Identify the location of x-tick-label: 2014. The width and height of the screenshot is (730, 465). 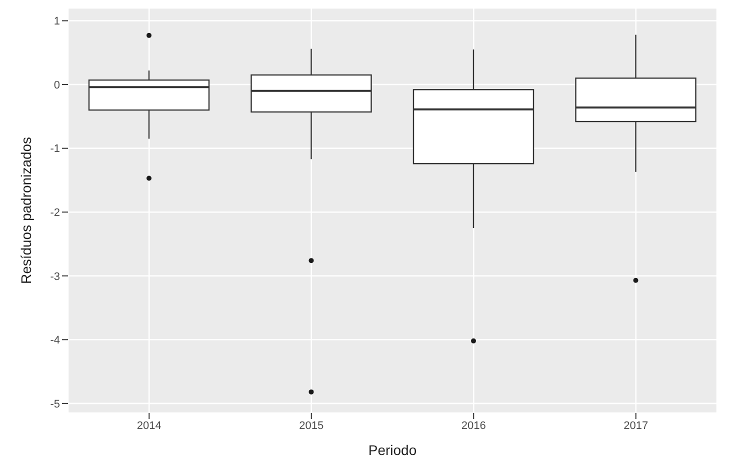
(149, 426).